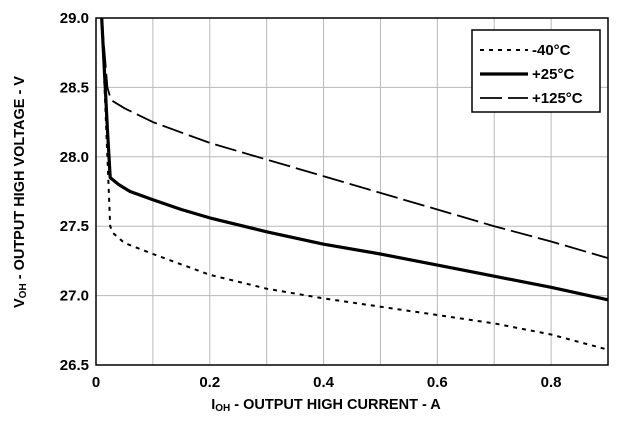 Image resolution: width=626 pixels, height=421 pixels. Describe the element at coordinates (74, 365) in the screenshot. I see `y-tick-label: 26.5` at that location.